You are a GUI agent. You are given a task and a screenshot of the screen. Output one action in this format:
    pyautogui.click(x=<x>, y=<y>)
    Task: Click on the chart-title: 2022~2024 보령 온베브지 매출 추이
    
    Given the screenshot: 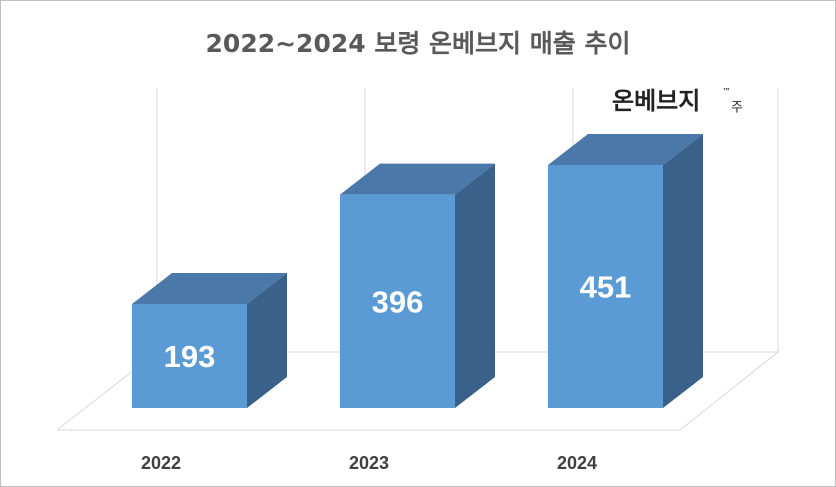 What is the action you would take?
    pyautogui.click(x=418, y=43)
    